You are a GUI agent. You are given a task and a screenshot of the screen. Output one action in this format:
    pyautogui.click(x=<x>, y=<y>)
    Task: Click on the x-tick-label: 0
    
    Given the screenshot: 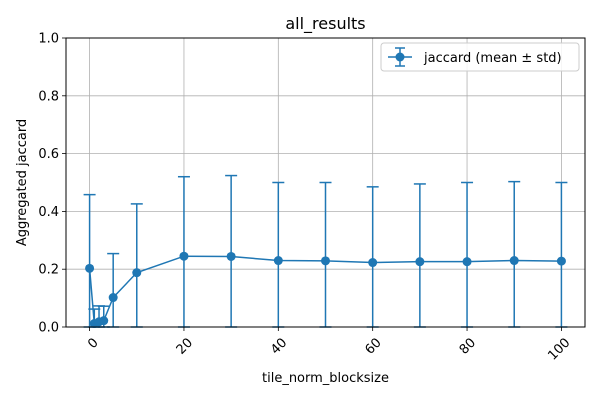 What is the action you would take?
    pyautogui.click(x=93, y=343)
    